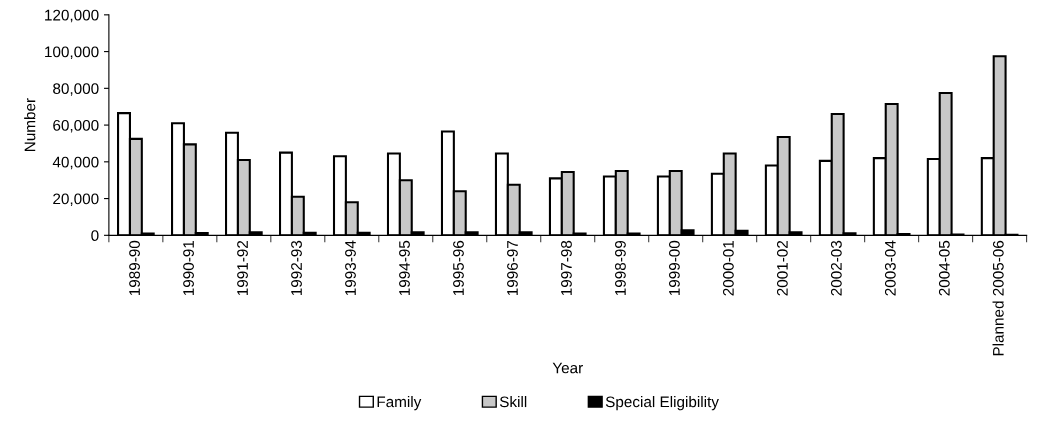 This screenshot has height=424, width=1037. What do you see at coordinates (72, 53) in the screenshot?
I see `y-tick-label: 100,000` at bounding box center [72, 53].